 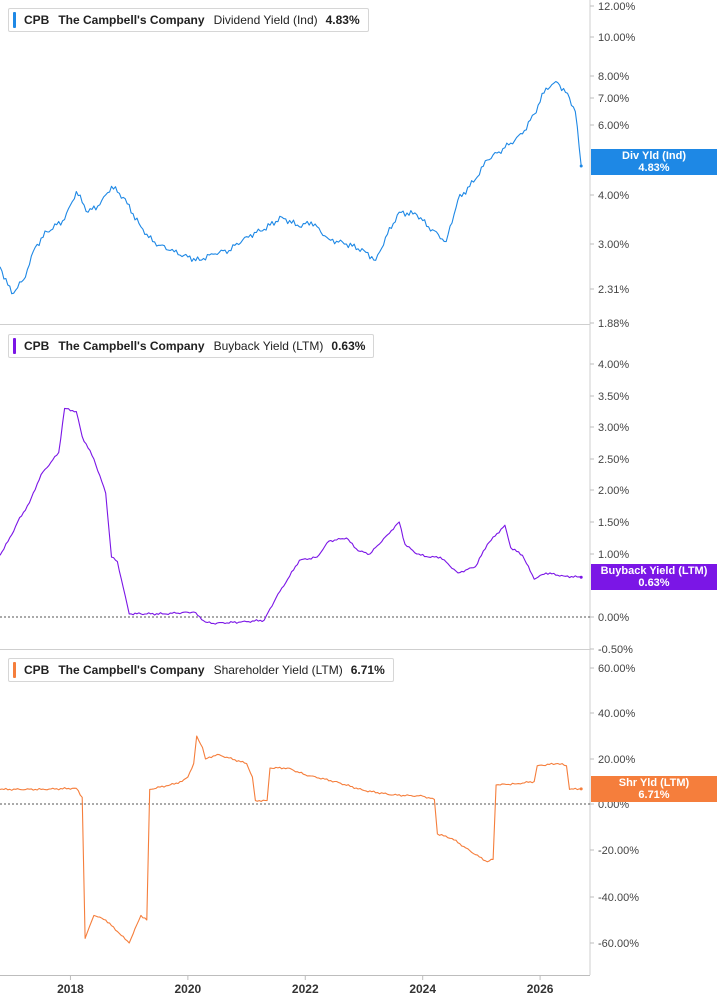 What do you see at coordinates (654, 783) in the screenshot?
I see `tag-label: Shr Yld (LTM)` at bounding box center [654, 783].